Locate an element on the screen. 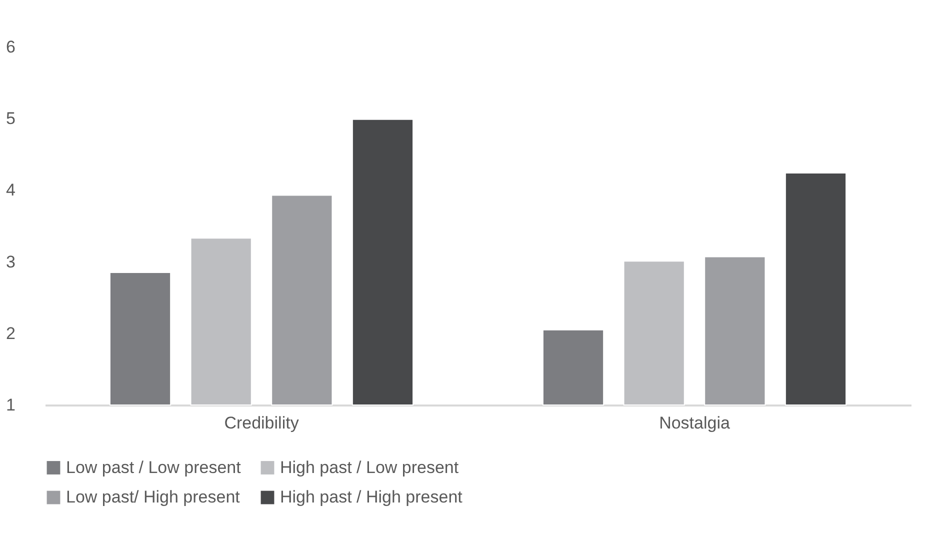  y-tick-label: 5 is located at coordinates (11, 118).